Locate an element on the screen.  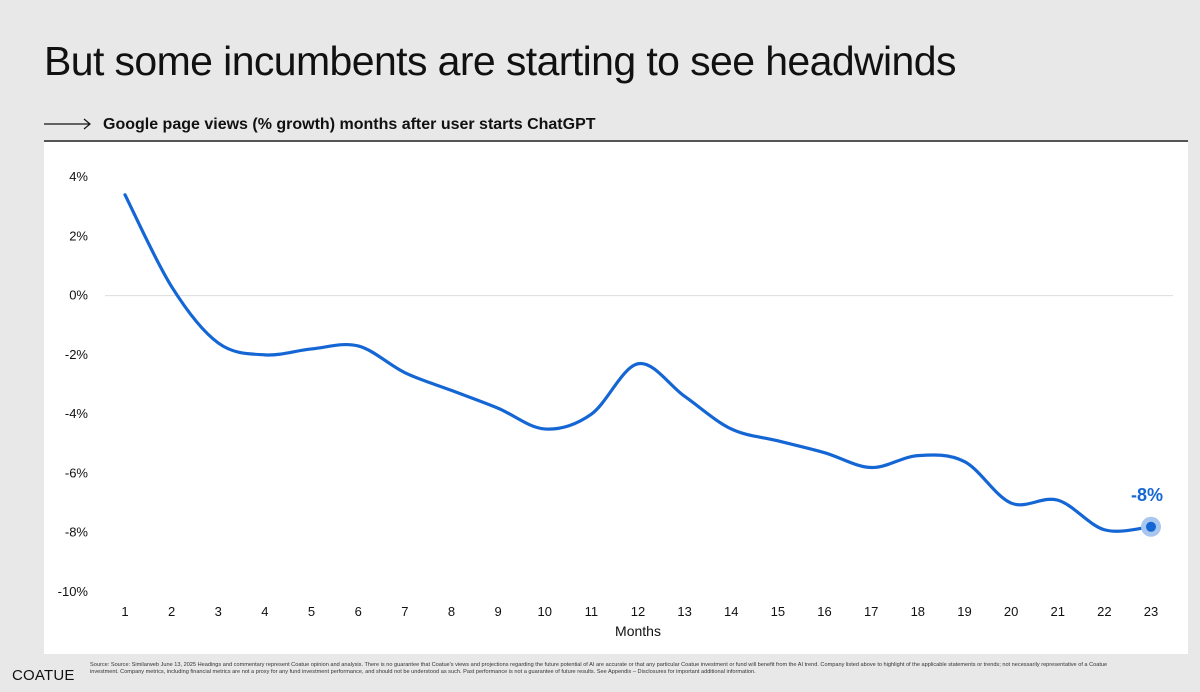
y-tick-label: -6% is located at coordinates (77, 472).